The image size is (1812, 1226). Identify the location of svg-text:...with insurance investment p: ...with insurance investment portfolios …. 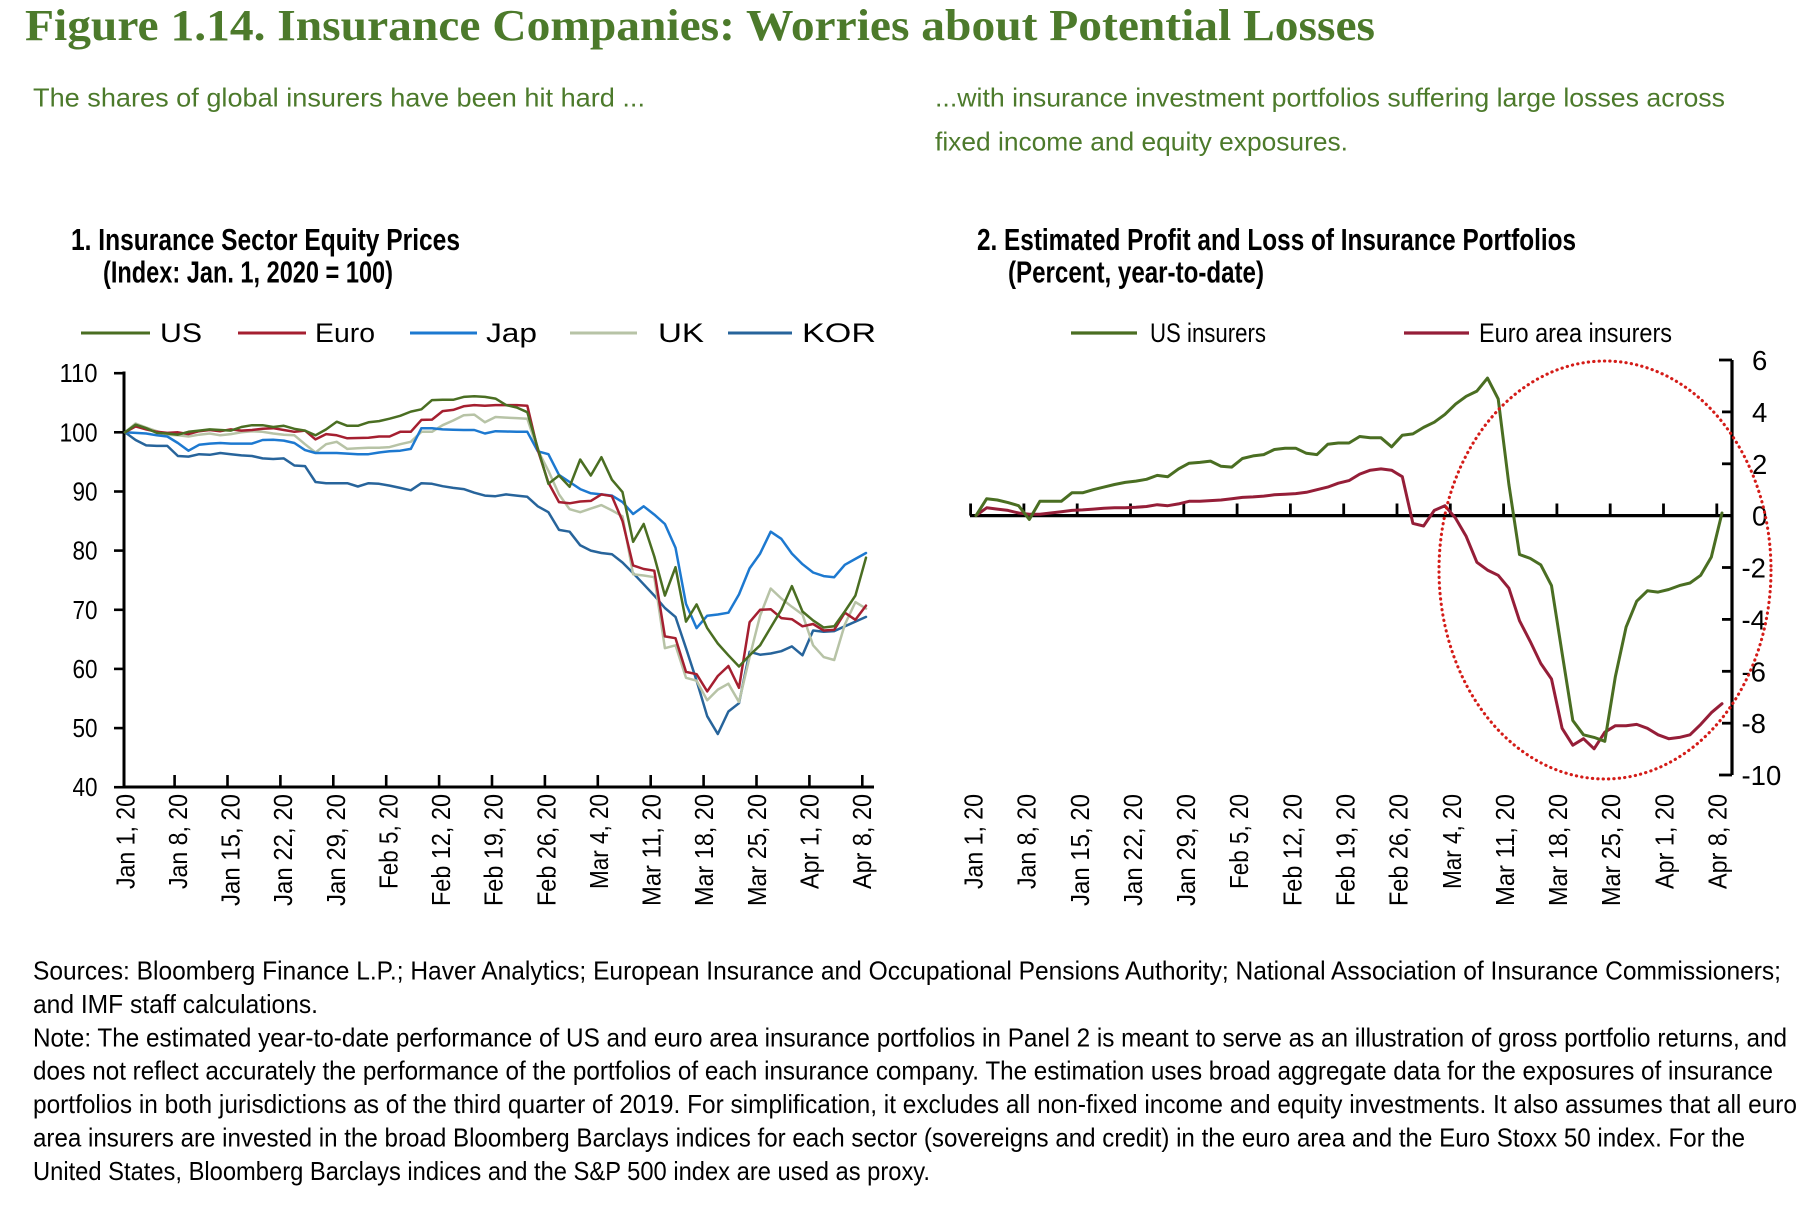
(1330, 98).